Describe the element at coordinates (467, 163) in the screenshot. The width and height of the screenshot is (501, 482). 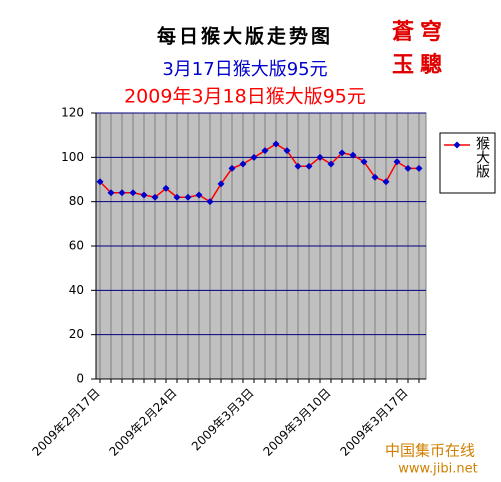
I see `legend-box` at that location.